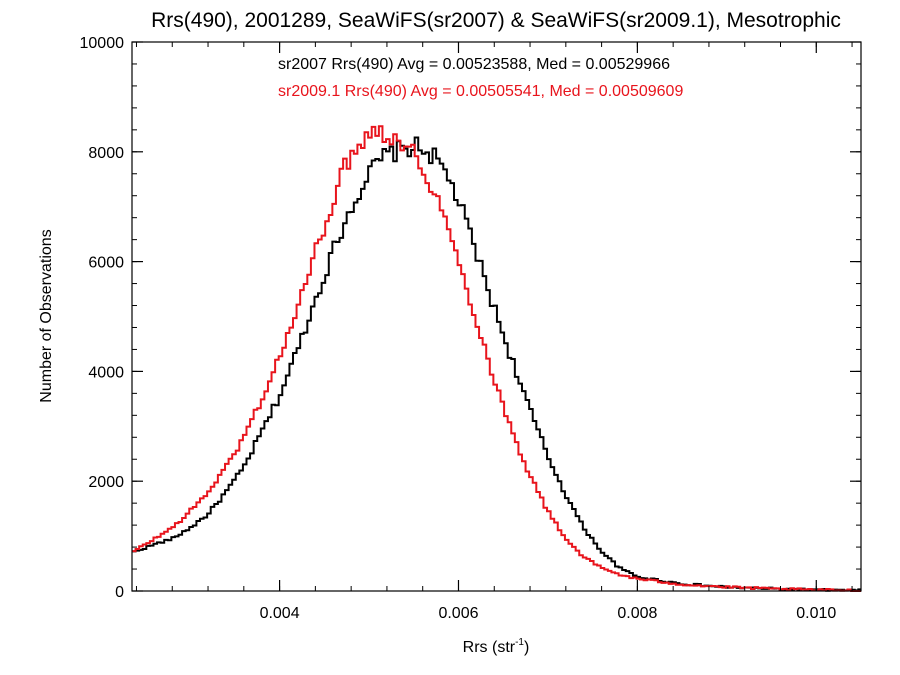 The height and width of the screenshot is (675, 900). I want to click on x-axis-label-end: ), so click(526, 647).